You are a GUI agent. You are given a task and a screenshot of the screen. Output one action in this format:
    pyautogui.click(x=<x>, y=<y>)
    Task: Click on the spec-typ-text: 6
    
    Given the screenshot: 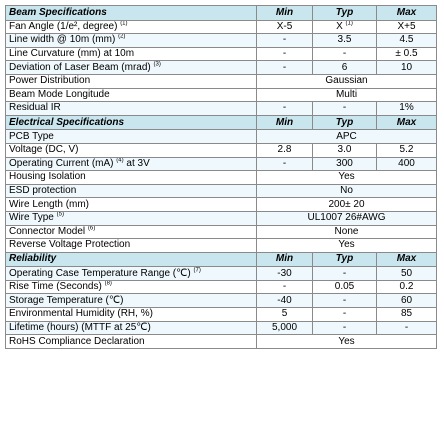 What is the action you would take?
    pyautogui.click(x=344, y=67)
    